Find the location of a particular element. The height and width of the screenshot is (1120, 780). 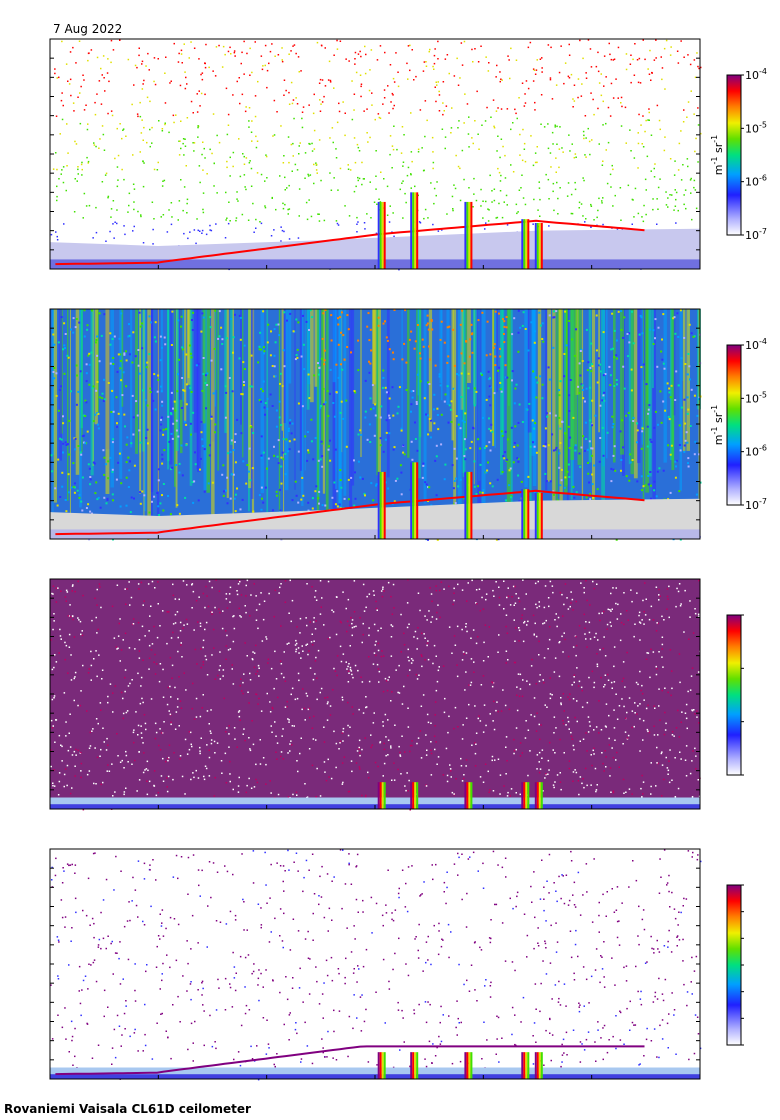

tick-exponent: -6 is located at coordinates (763, 178).